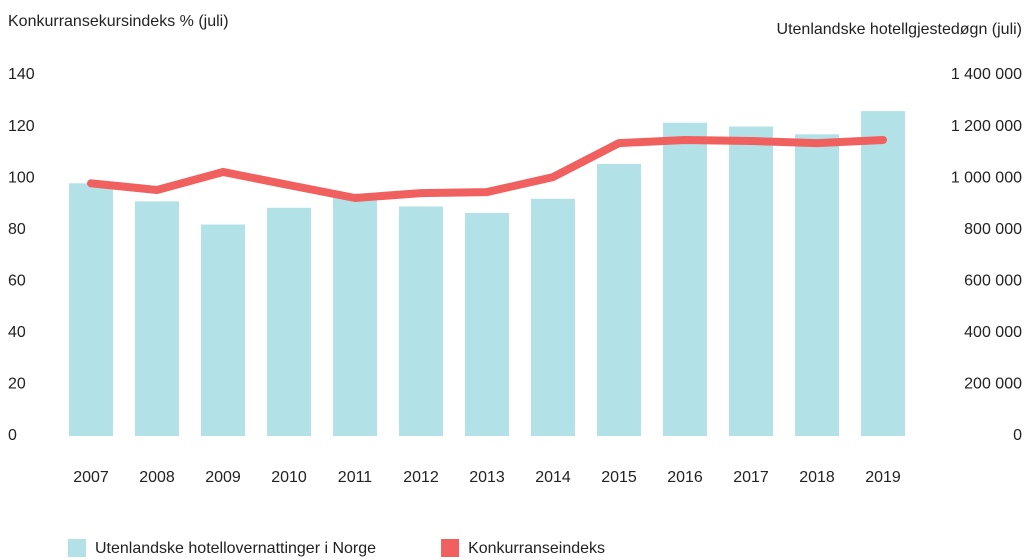 The width and height of the screenshot is (1027, 560). What do you see at coordinates (619, 477) in the screenshot?
I see `x-tick-label: 2015` at bounding box center [619, 477].